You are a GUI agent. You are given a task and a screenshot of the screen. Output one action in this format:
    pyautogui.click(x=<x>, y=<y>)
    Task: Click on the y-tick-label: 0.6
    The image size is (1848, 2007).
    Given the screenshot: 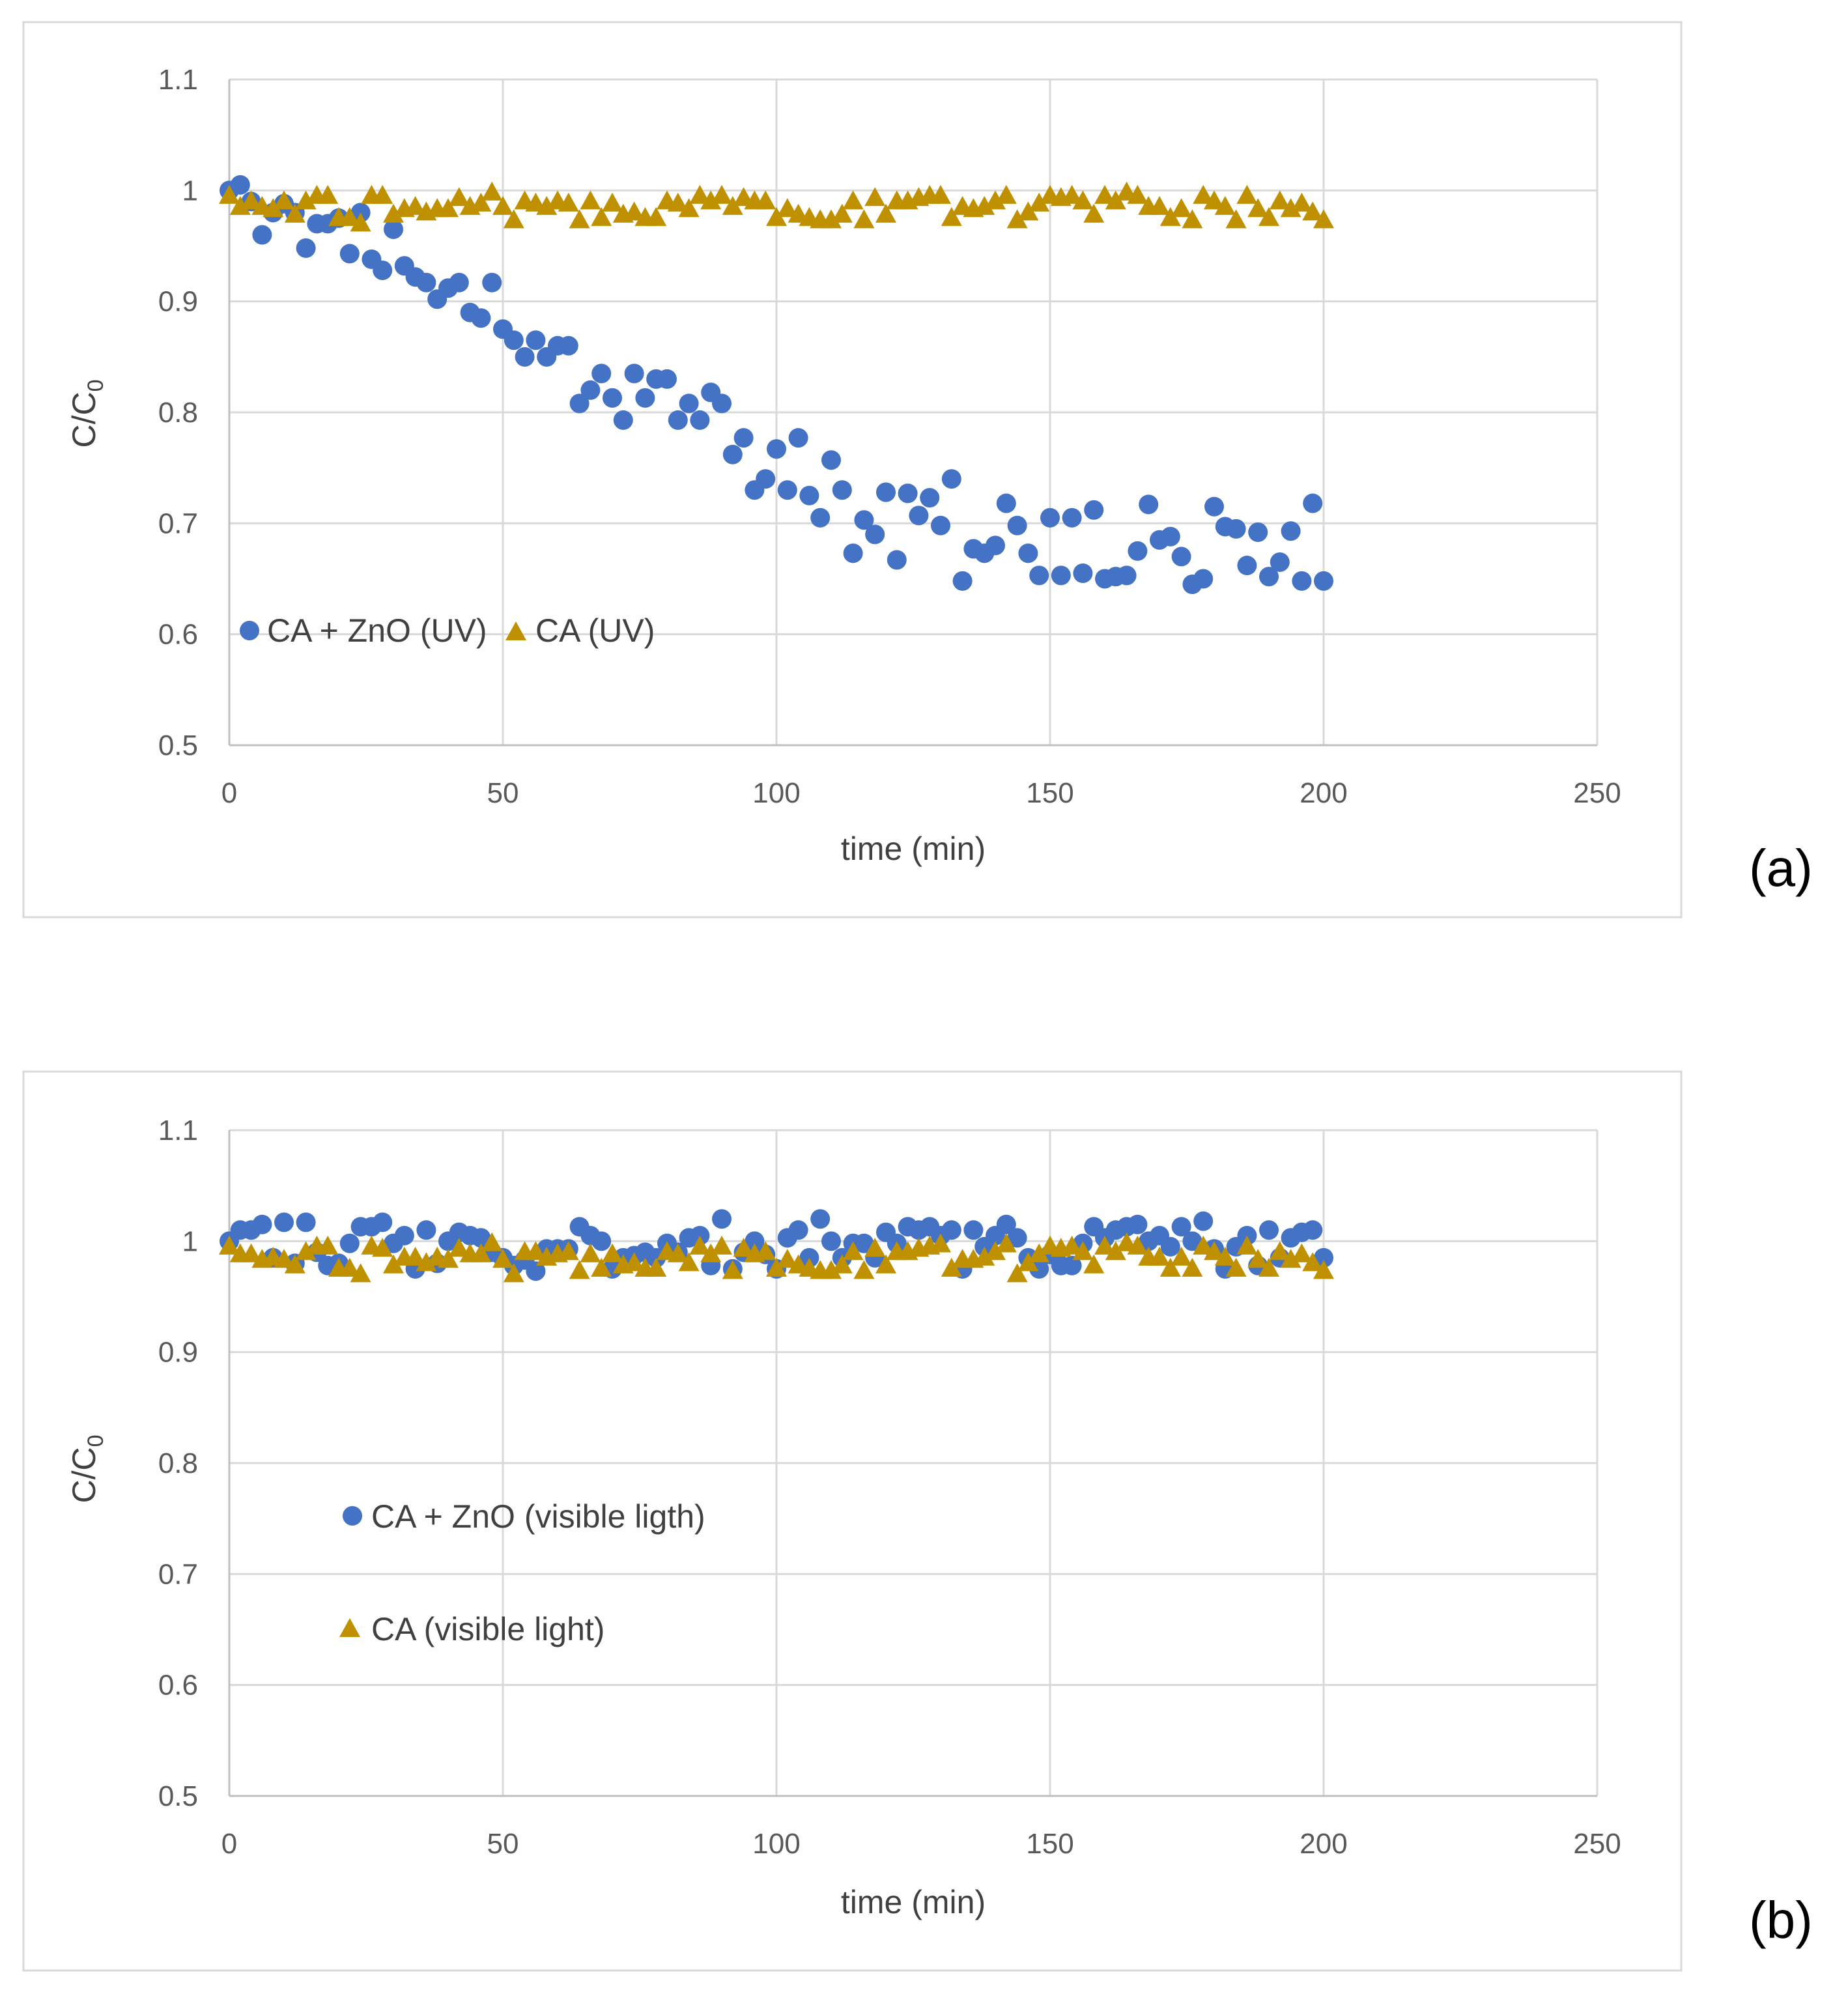 What is the action you would take?
    pyautogui.click(x=178, y=1686)
    